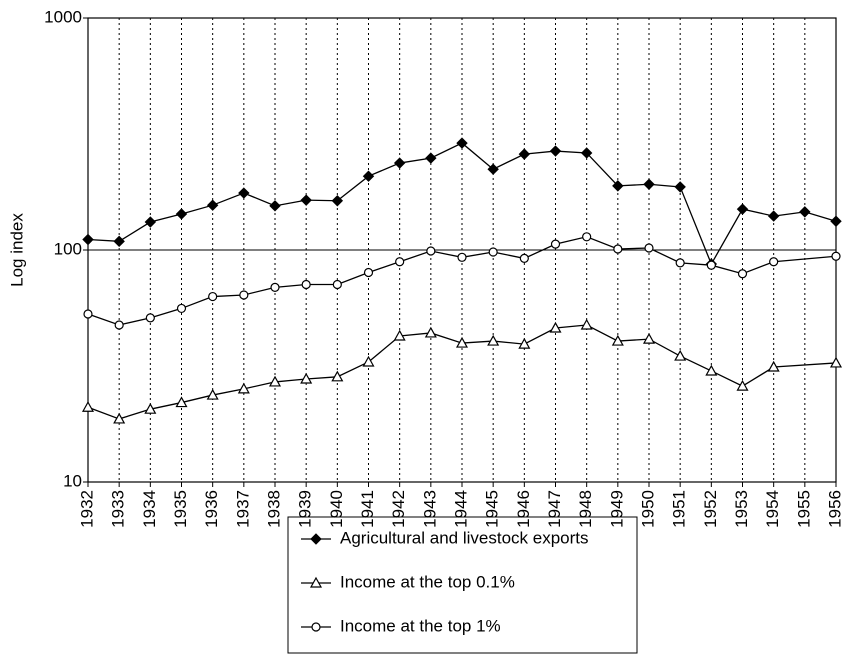  What do you see at coordinates (86, 509) in the screenshot?
I see `x-tick-label: 1932` at bounding box center [86, 509].